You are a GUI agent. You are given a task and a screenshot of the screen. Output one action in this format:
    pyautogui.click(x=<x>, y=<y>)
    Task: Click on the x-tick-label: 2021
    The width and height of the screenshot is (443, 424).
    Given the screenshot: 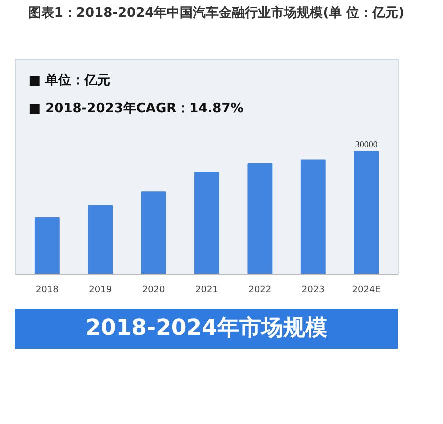 What is the action you would take?
    pyautogui.click(x=207, y=291)
    